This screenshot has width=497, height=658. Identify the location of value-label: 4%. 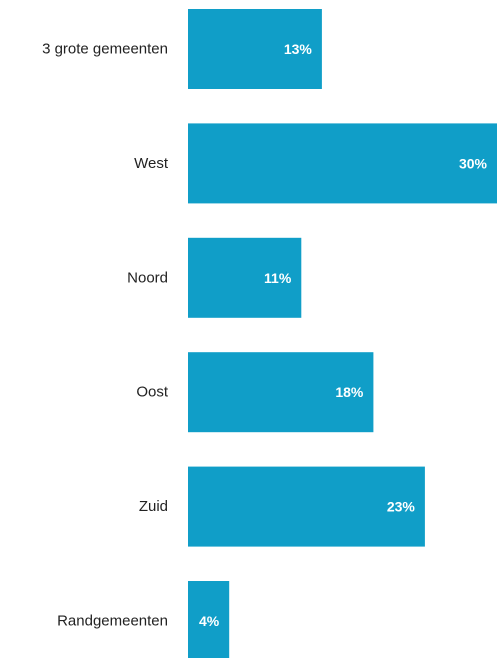
(209, 621).